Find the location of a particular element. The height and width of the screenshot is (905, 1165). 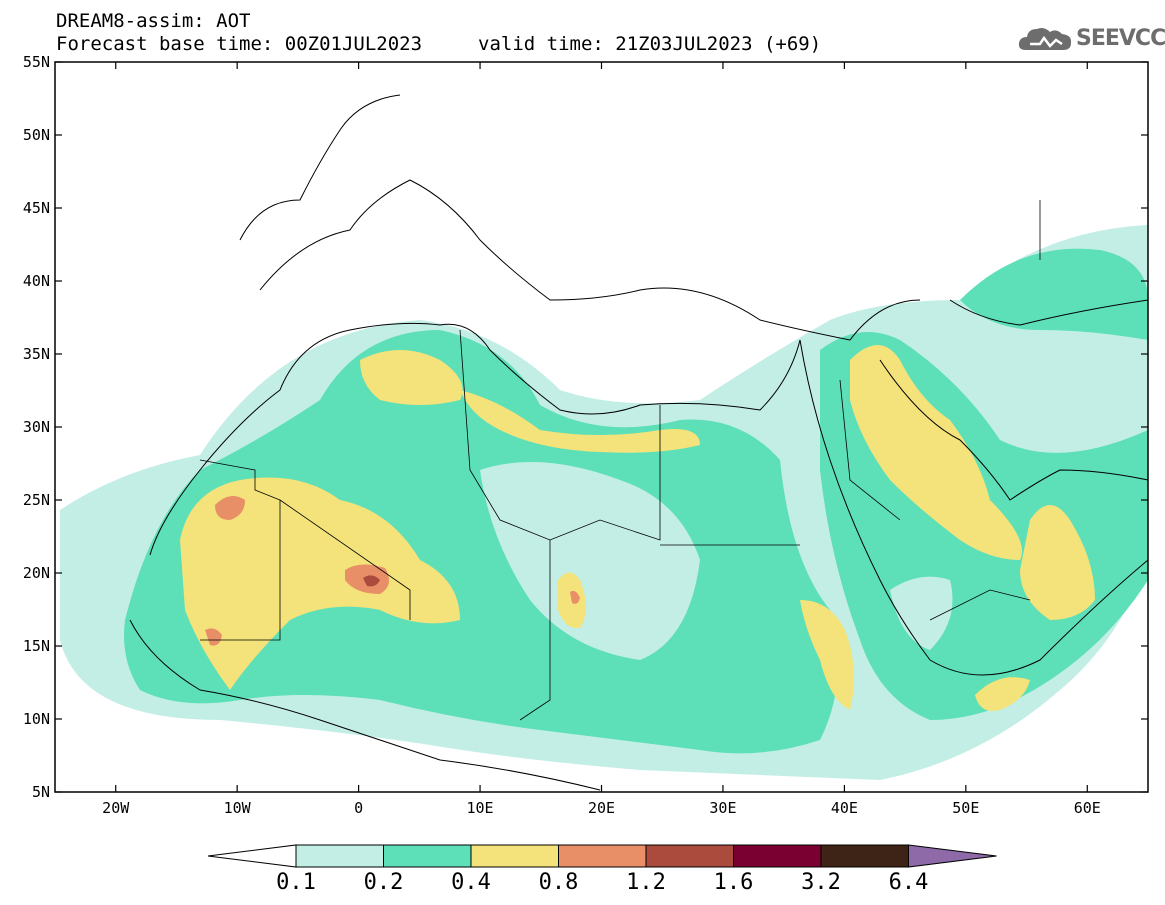

valid-time: valid time: 21Z03JUL2023 (+69) is located at coordinates (650, 44).